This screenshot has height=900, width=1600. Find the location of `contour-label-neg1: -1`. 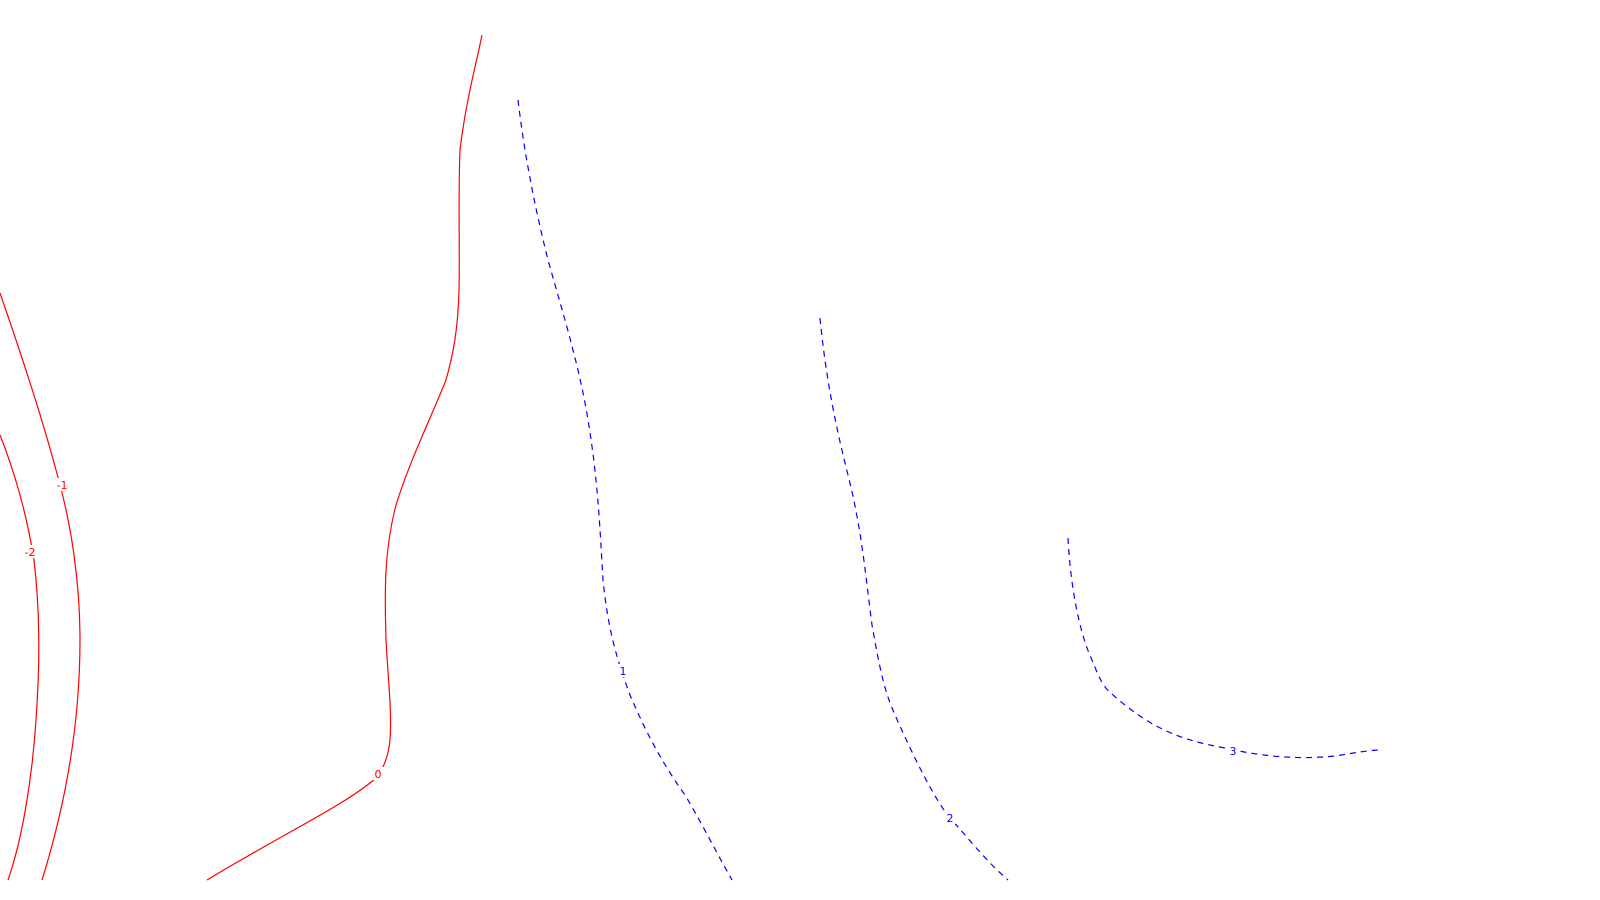

contour-label-neg1: -1 is located at coordinates (62, 485).